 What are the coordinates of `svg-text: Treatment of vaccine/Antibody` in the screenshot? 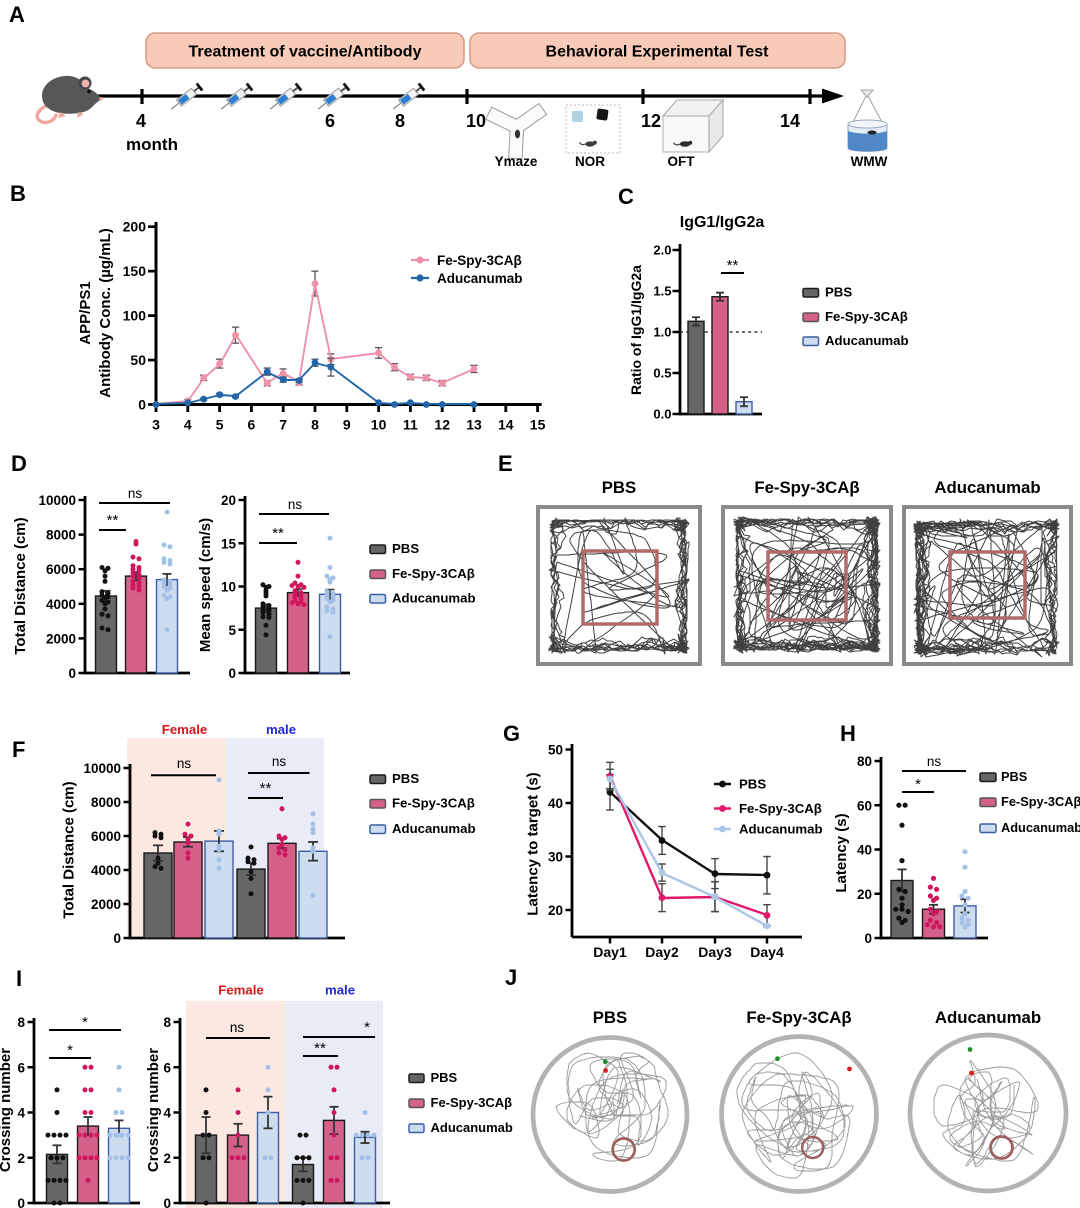 It's located at (305, 52).